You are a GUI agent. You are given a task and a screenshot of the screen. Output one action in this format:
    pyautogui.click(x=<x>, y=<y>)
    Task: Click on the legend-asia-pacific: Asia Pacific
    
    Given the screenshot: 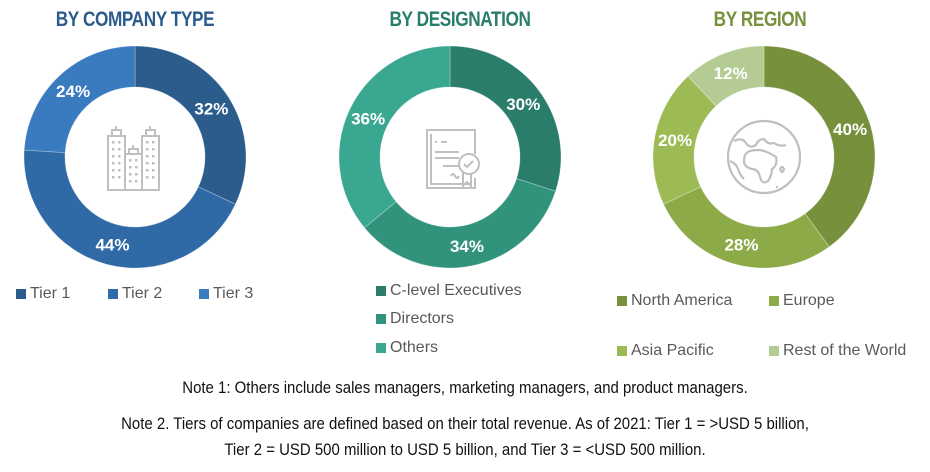 What is the action you would take?
    pyautogui.click(x=665, y=351)
    